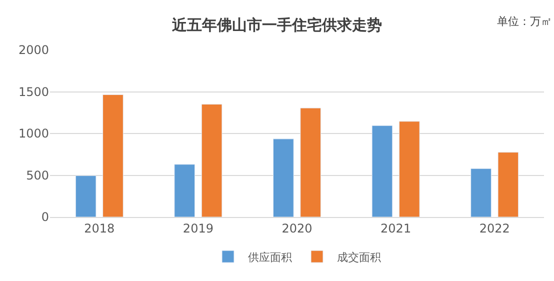  Describe the element at coordinates (33, 50) in the screenshot. I see `y-tick-label: 2000` at that location.